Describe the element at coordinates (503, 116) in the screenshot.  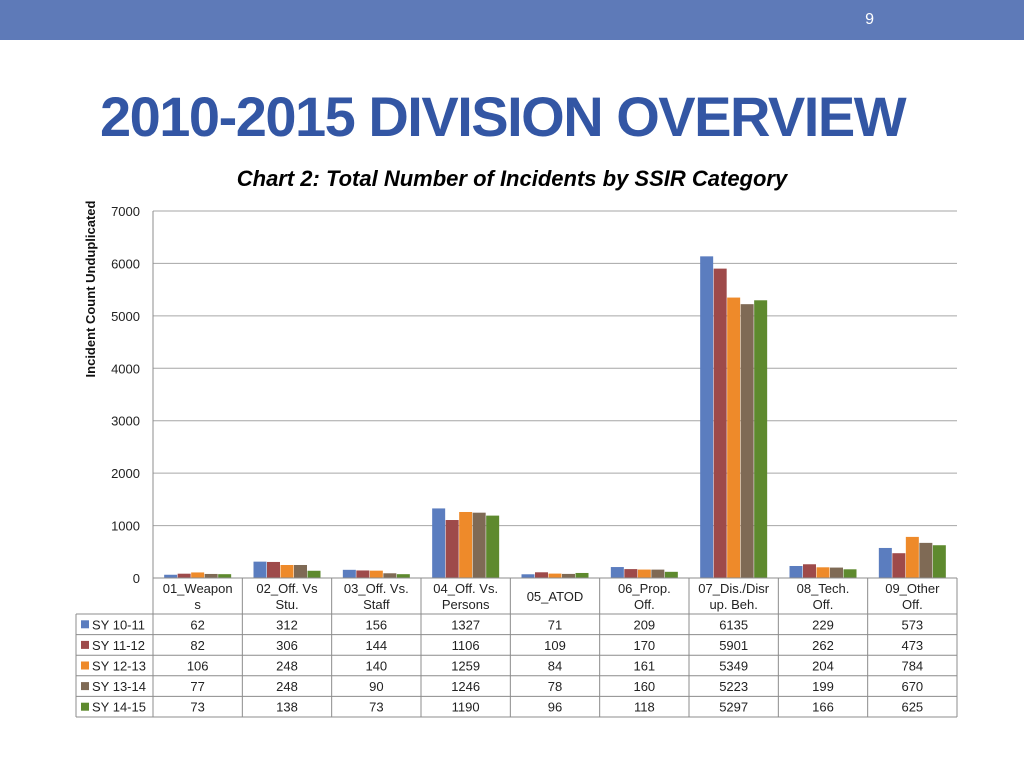
I see `slide-title: 2010-2015 DIVISION OVERVIEW` at that location.